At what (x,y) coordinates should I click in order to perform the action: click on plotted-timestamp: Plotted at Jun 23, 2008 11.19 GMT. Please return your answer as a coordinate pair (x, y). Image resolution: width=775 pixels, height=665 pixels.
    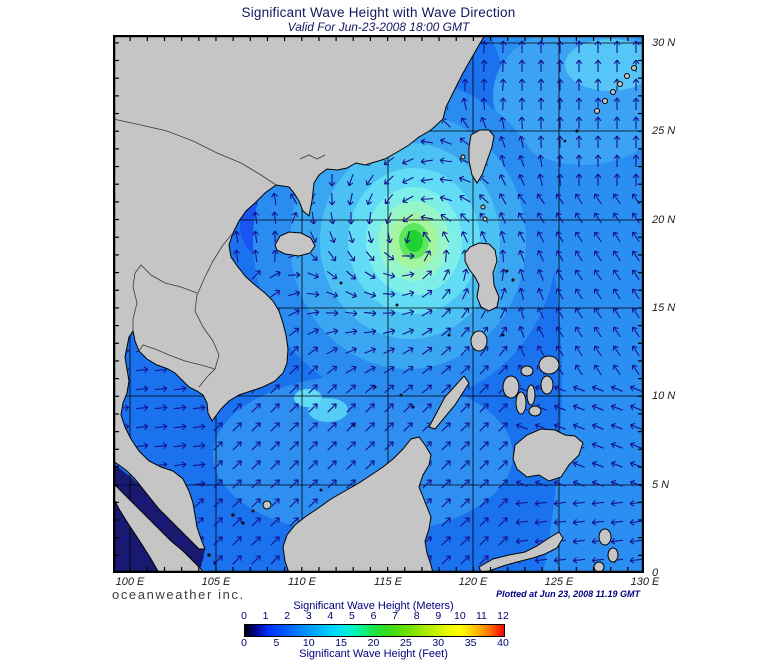
    Looking at the image, I should click on (568, 594).